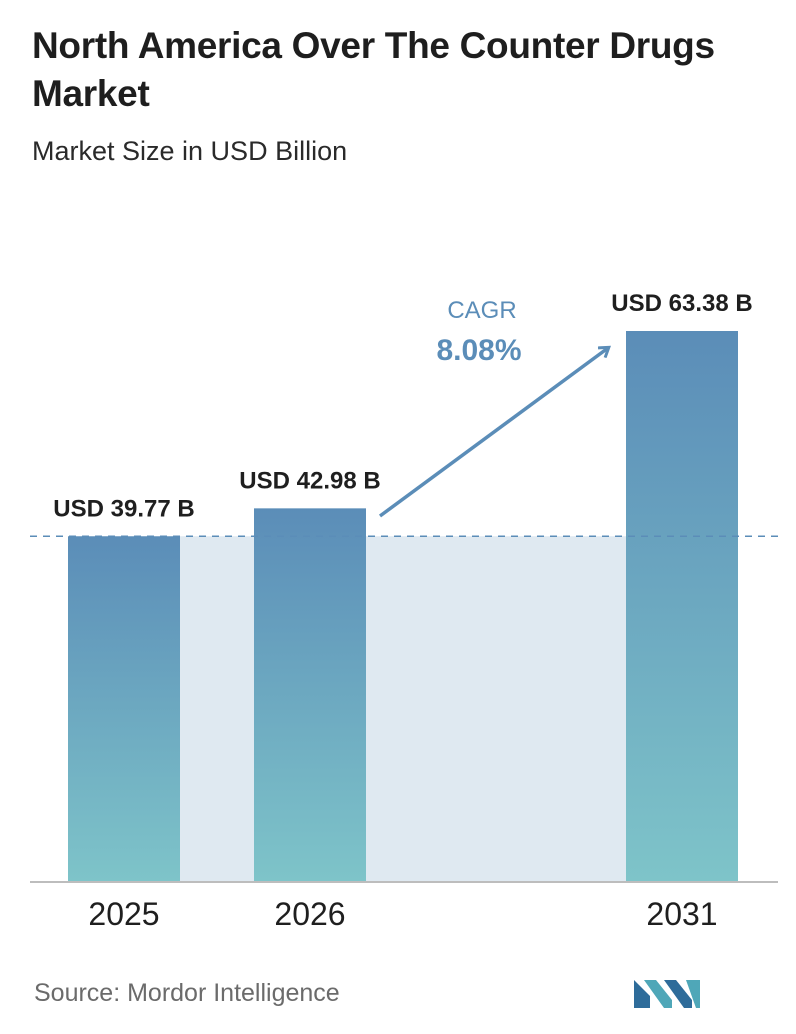  I want to click on data-label-2025: USD 39.77 B, so click(123, 508).